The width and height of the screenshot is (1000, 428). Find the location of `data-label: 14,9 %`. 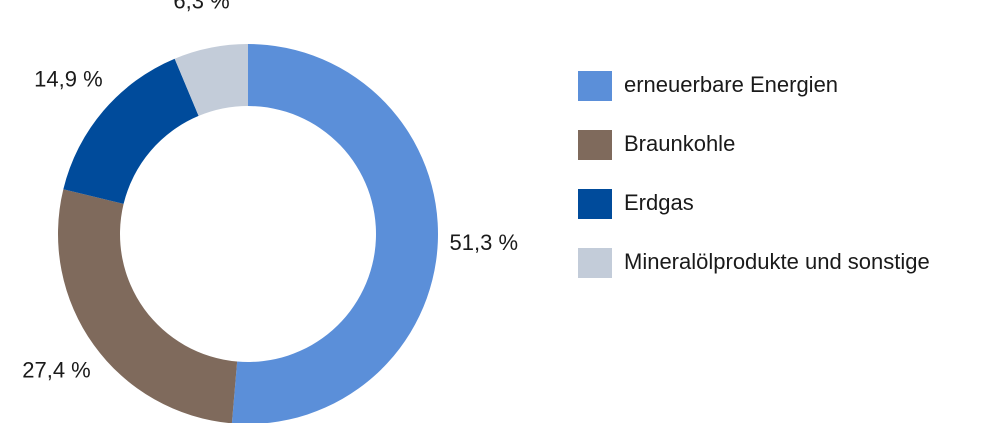

data-label: 14,9 % is located at coordinates (68, 79).